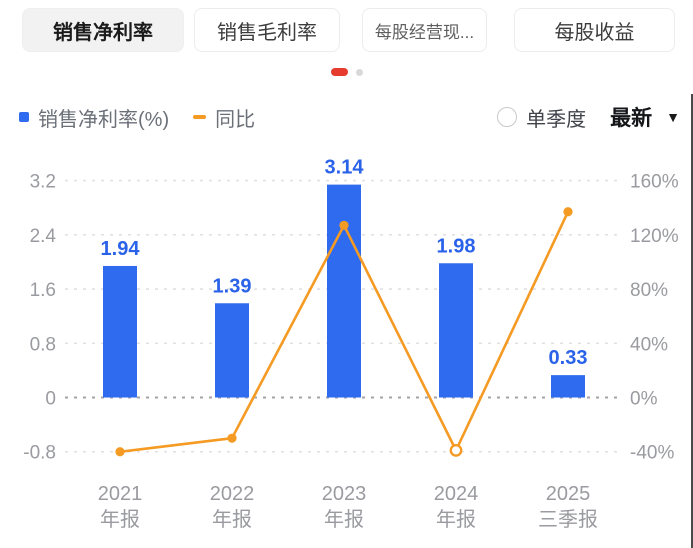 The height and width of the screenshot is (548, 693). What do you see at coordinates (649, 290) in the screenshot?
I see `svg-text: 80%` at bounding box center [649, 290].